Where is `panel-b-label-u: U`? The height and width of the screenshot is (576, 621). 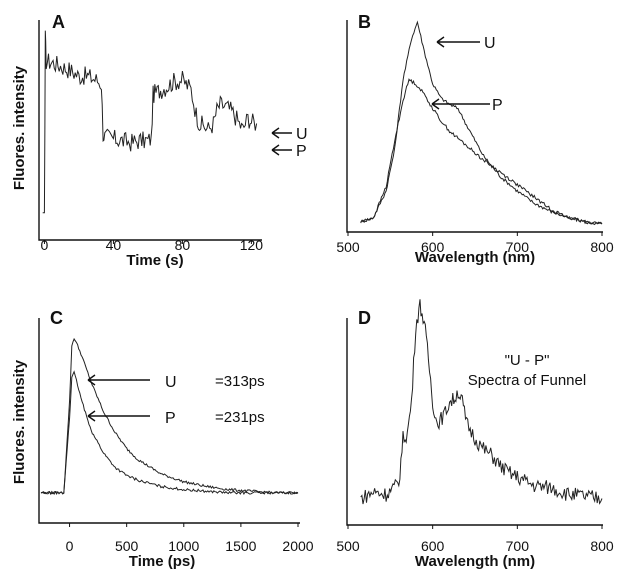
panel-b-label-u: U is located at coordinates (490, 43).